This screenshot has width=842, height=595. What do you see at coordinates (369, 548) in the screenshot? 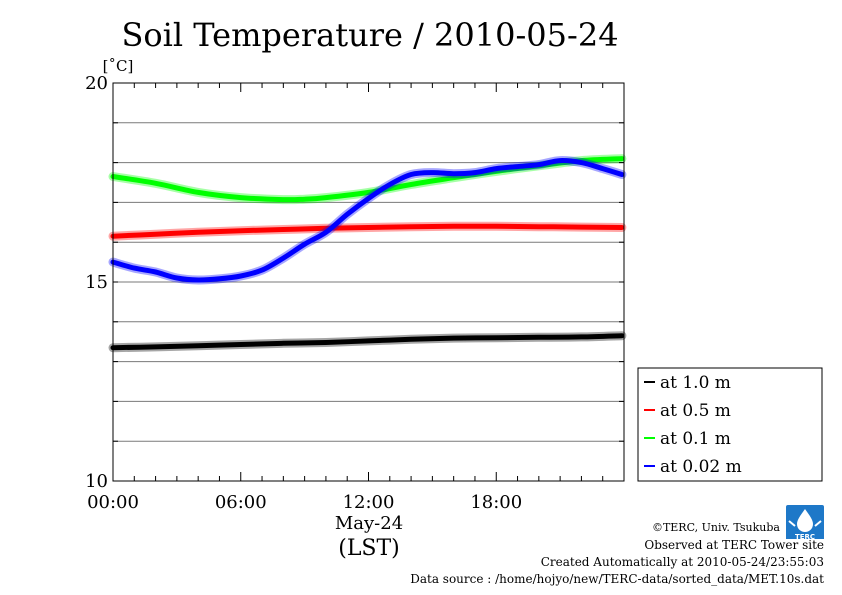
I see `x-axis-label: (LST)` at bounding box center [369, 548].